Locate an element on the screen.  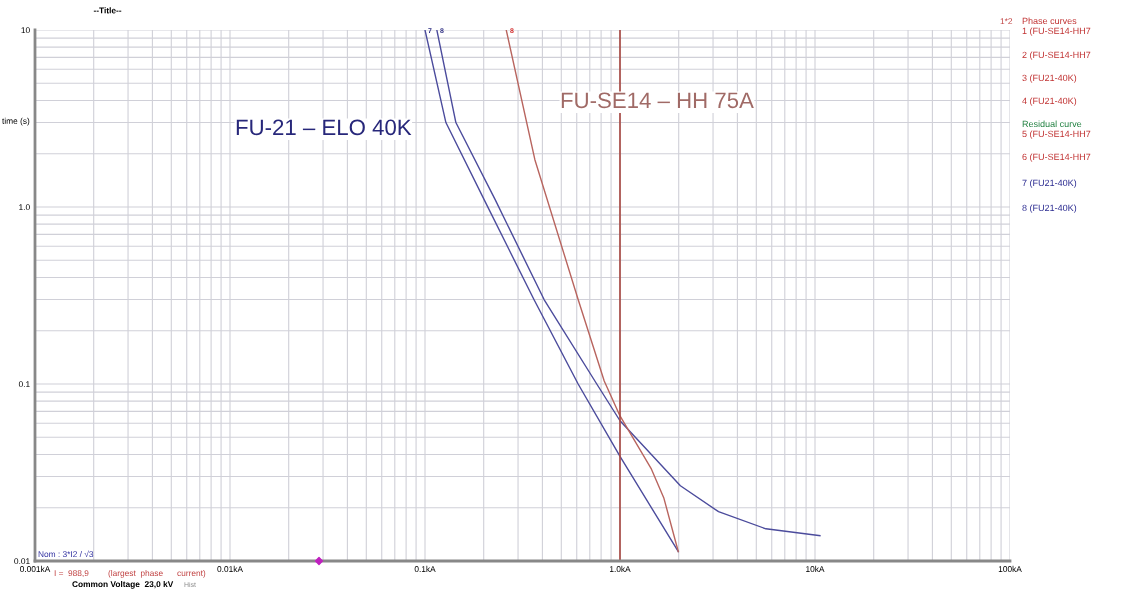
y-tick-label: 0.01 is located at coordinates (22, 561).